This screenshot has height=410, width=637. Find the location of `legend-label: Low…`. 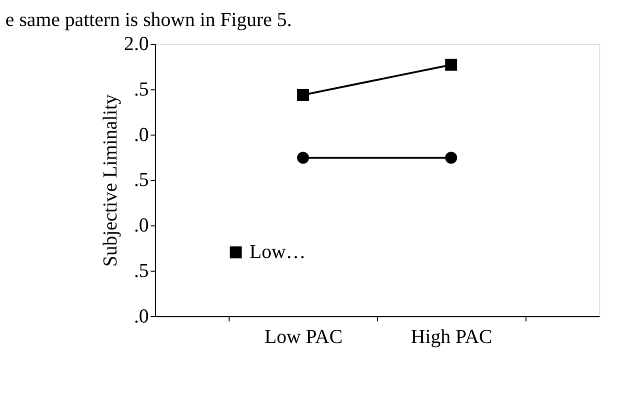

legend-label: Low… is located at coordinates (278, 252).